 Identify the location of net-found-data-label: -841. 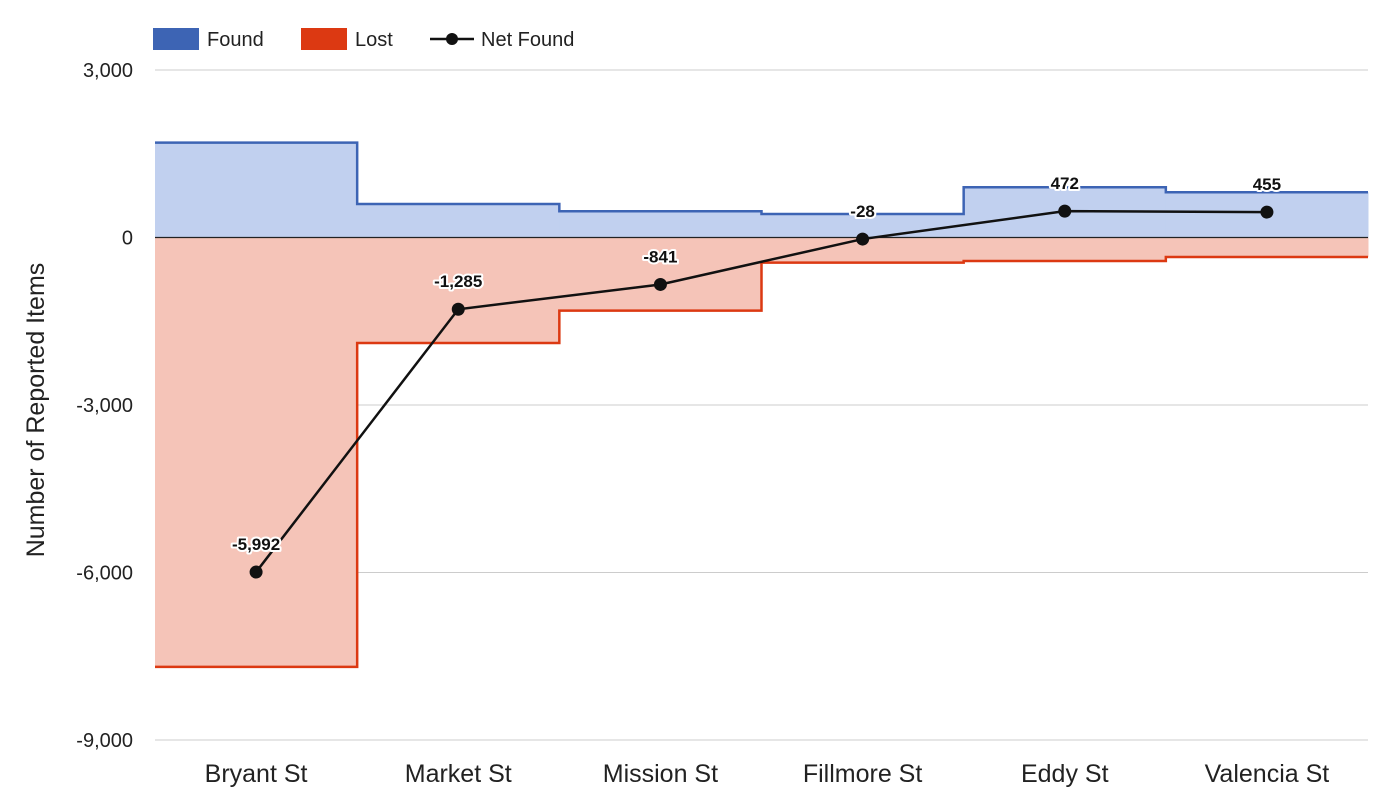
(660, 256).